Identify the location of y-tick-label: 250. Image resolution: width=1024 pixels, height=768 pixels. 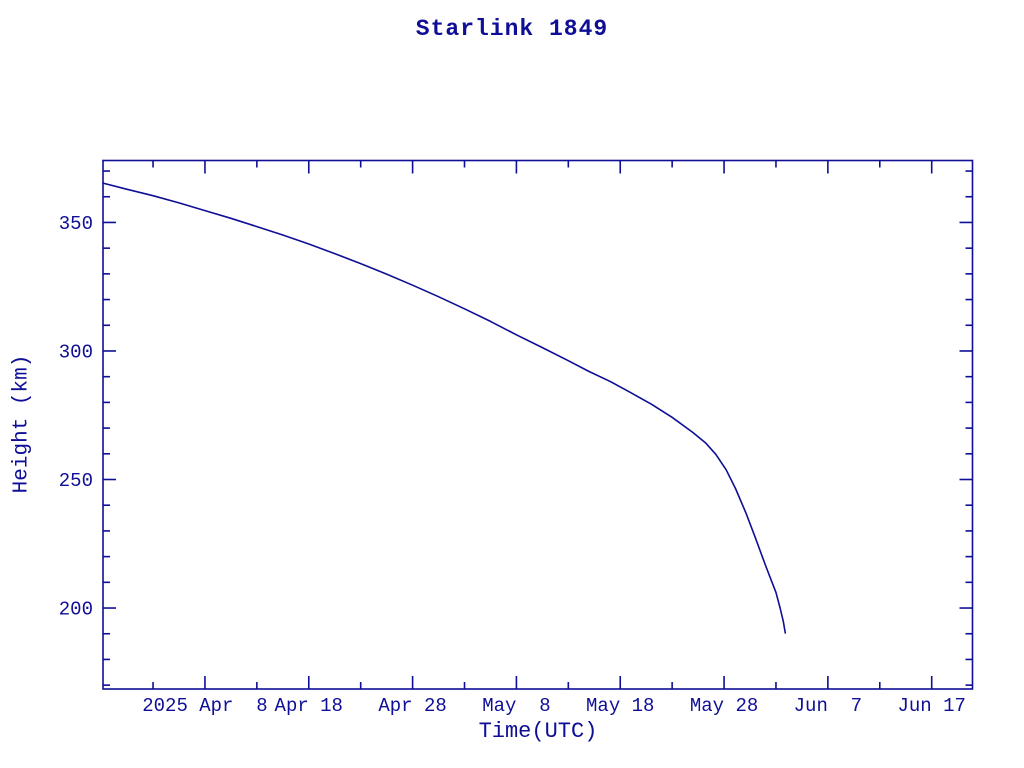
(76, 481).